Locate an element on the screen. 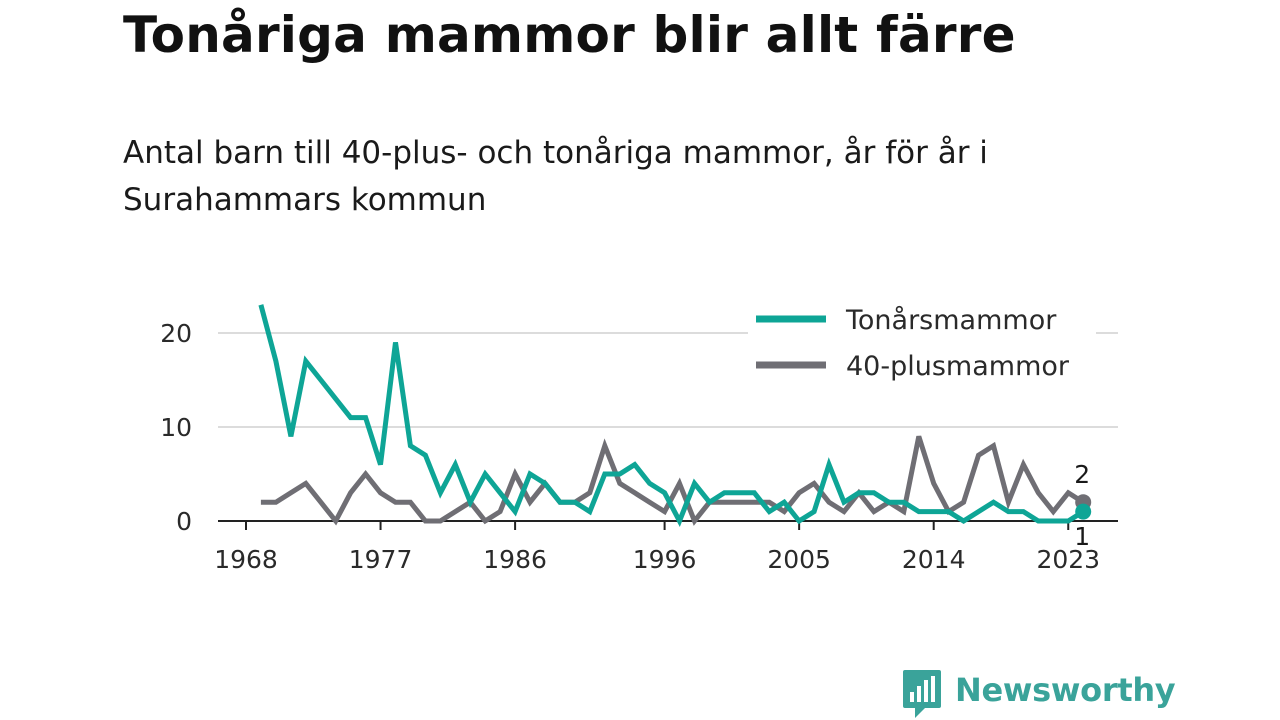  brand-logo: Newsworthy is located at coordinates (1038, 694).